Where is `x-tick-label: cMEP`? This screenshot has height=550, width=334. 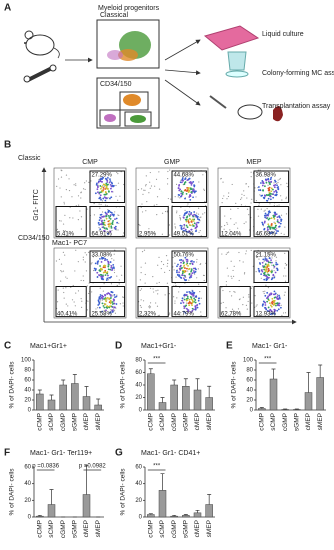 x-tick-label: cMEP is located at coordinates (197, 421).